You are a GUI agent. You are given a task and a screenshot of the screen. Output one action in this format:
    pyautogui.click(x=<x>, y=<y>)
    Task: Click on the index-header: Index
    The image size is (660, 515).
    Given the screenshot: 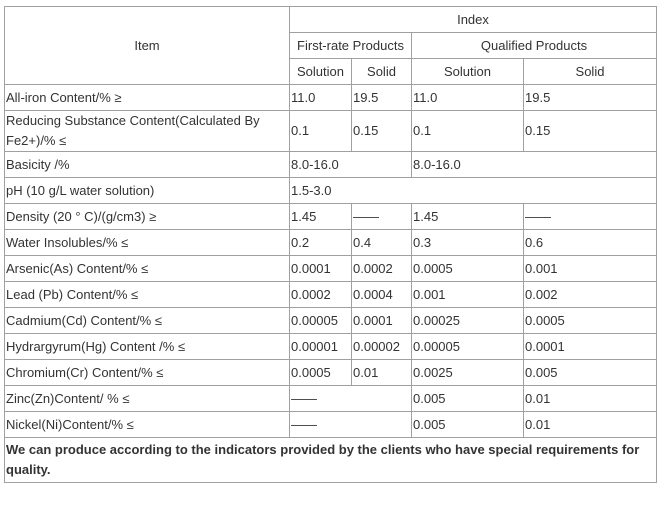 What is the action you would take?
    pyautogui.click(x=473, y=19)
    